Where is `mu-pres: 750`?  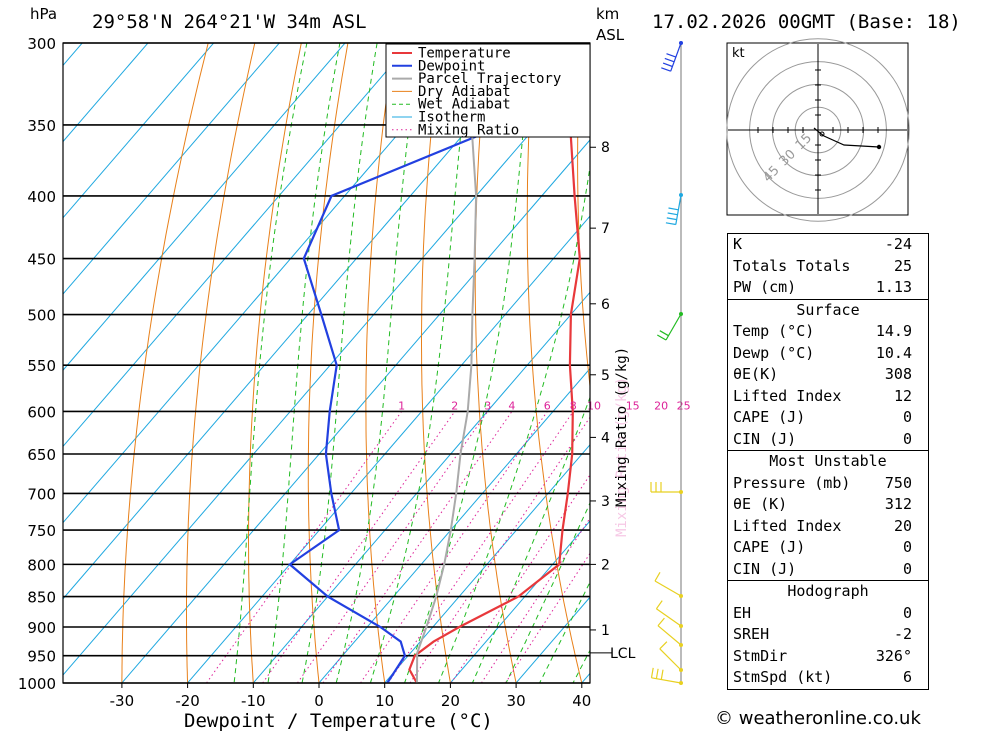 mu-pres: 750 is located at coordinates (898, 482).